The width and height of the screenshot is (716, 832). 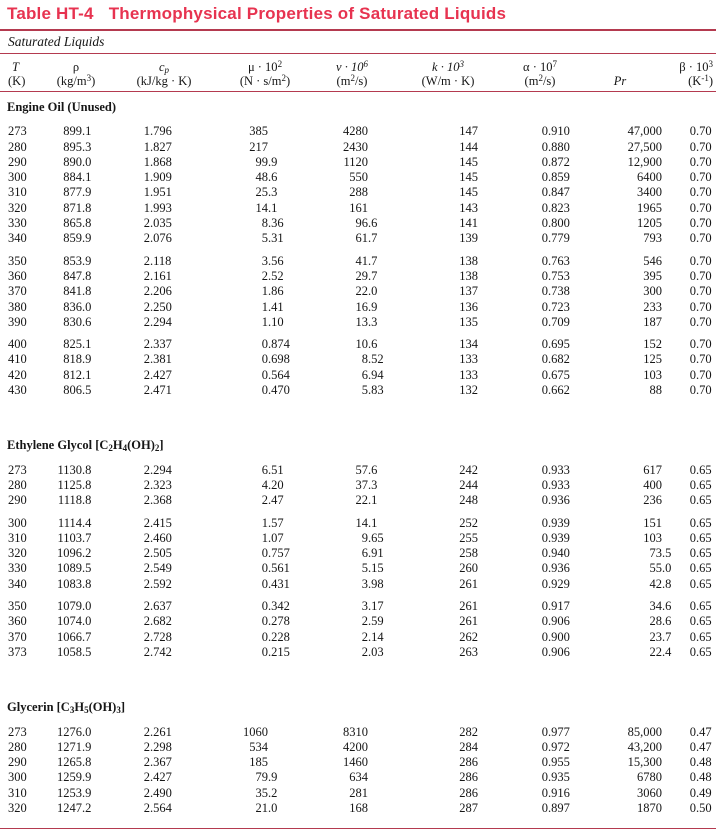 I want to click on cell-Pr: 6400, so click(x=649, y=177).